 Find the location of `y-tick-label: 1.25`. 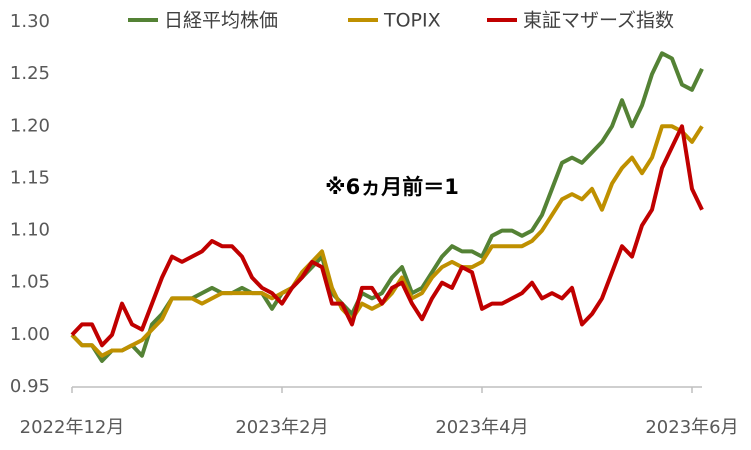

y-tick-label: 1.25 is located at coordinates (30, 73).